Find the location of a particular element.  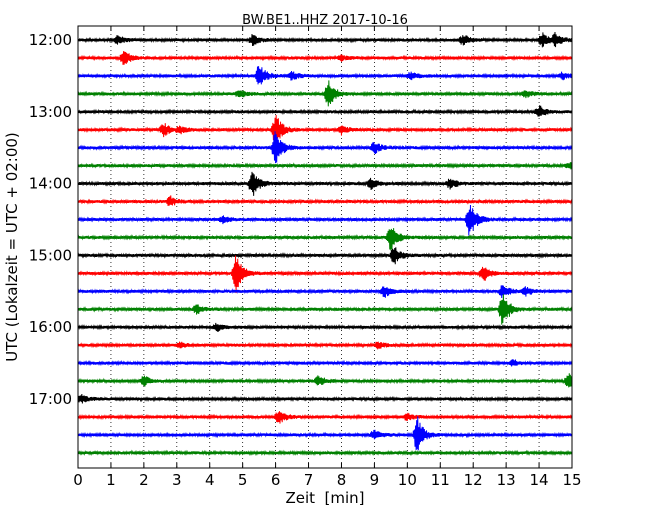

x-tick-label: 10 is located at coordinates (407, 480).